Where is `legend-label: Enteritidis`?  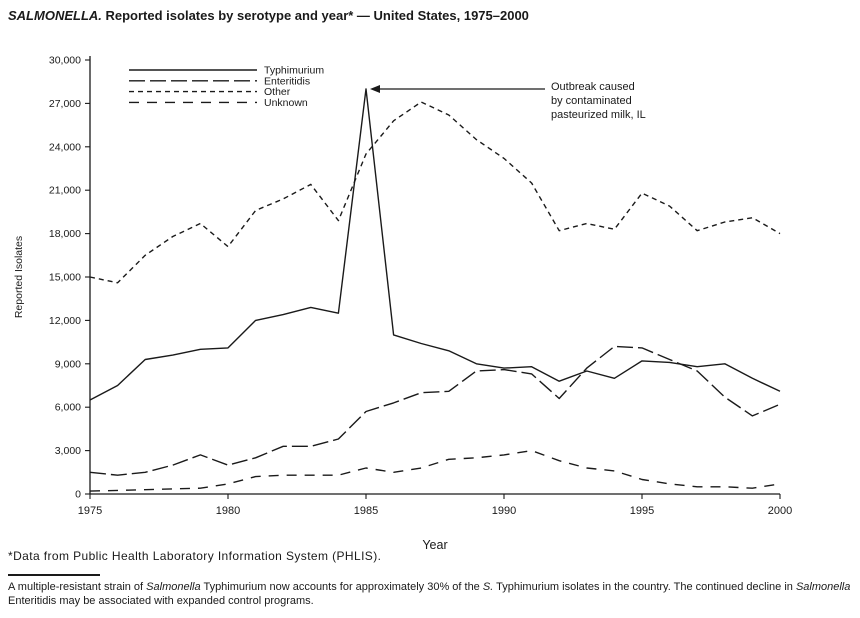 legend-label: Enteritidis is located at coordinates (287, 81).